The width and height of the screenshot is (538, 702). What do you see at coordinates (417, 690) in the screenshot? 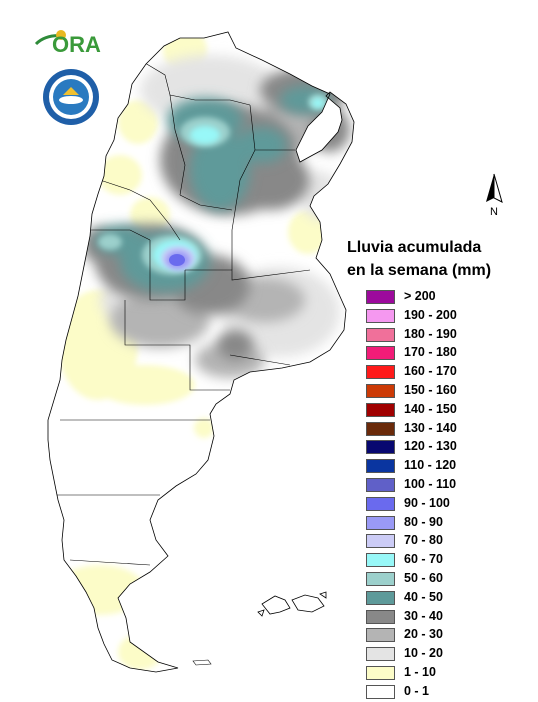
I see `legend-label: 0 - 1` at bounding box center [417, 690].